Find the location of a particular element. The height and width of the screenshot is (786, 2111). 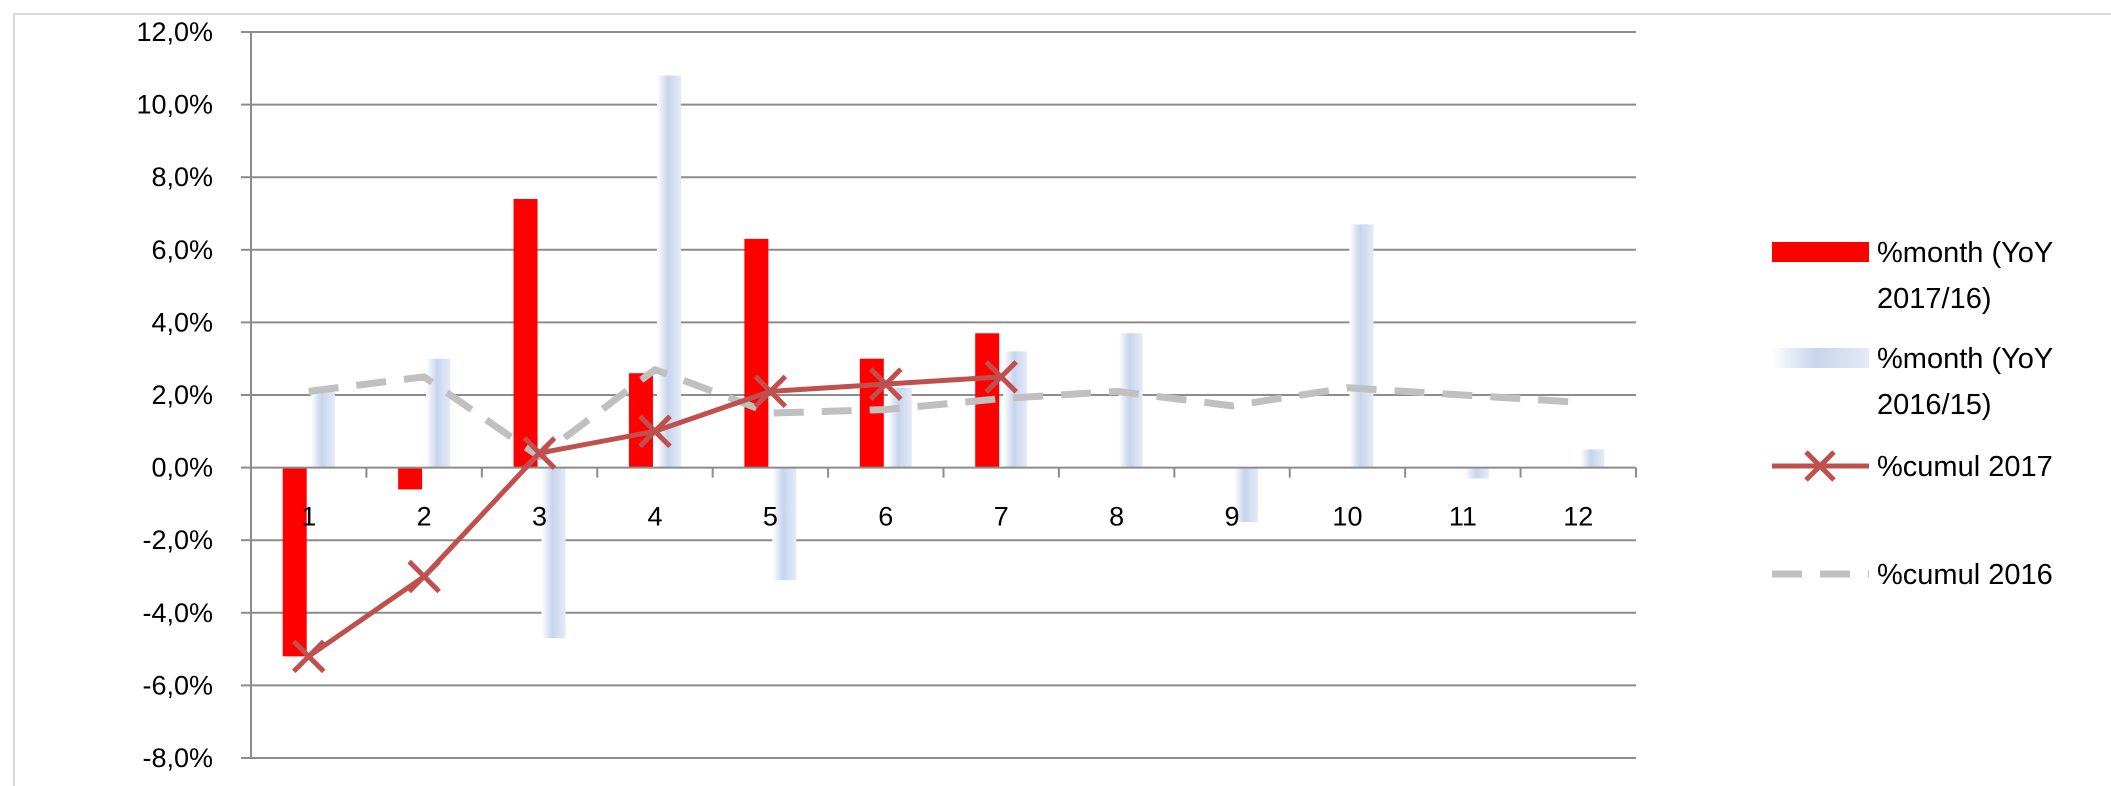

y-tick-label: 12,0% is located at coordinates (174, 32).